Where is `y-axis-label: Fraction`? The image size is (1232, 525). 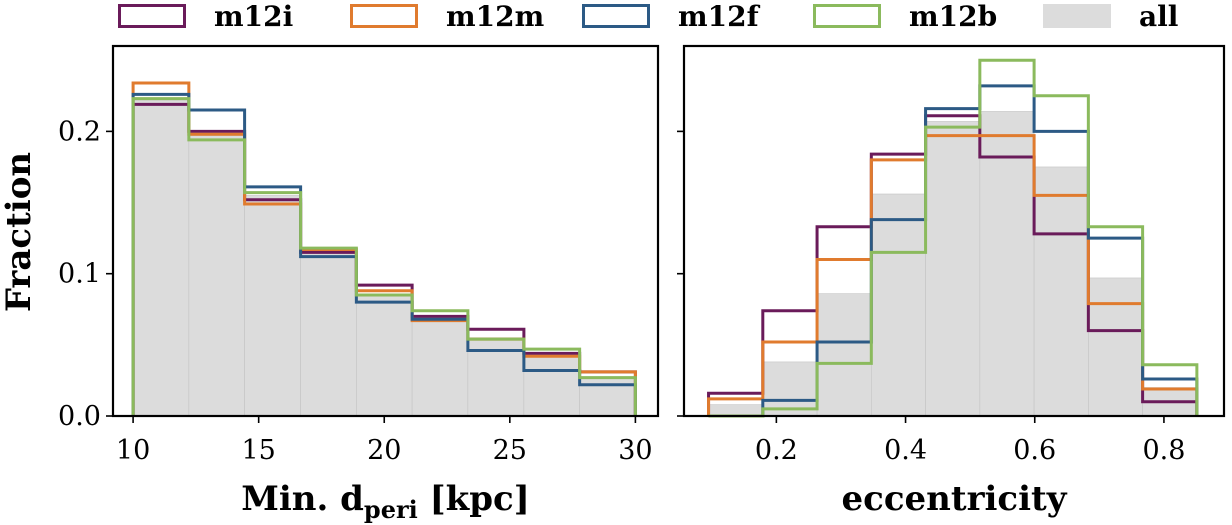 y-axis-label: Fraction is located at coordinates (19, 232).